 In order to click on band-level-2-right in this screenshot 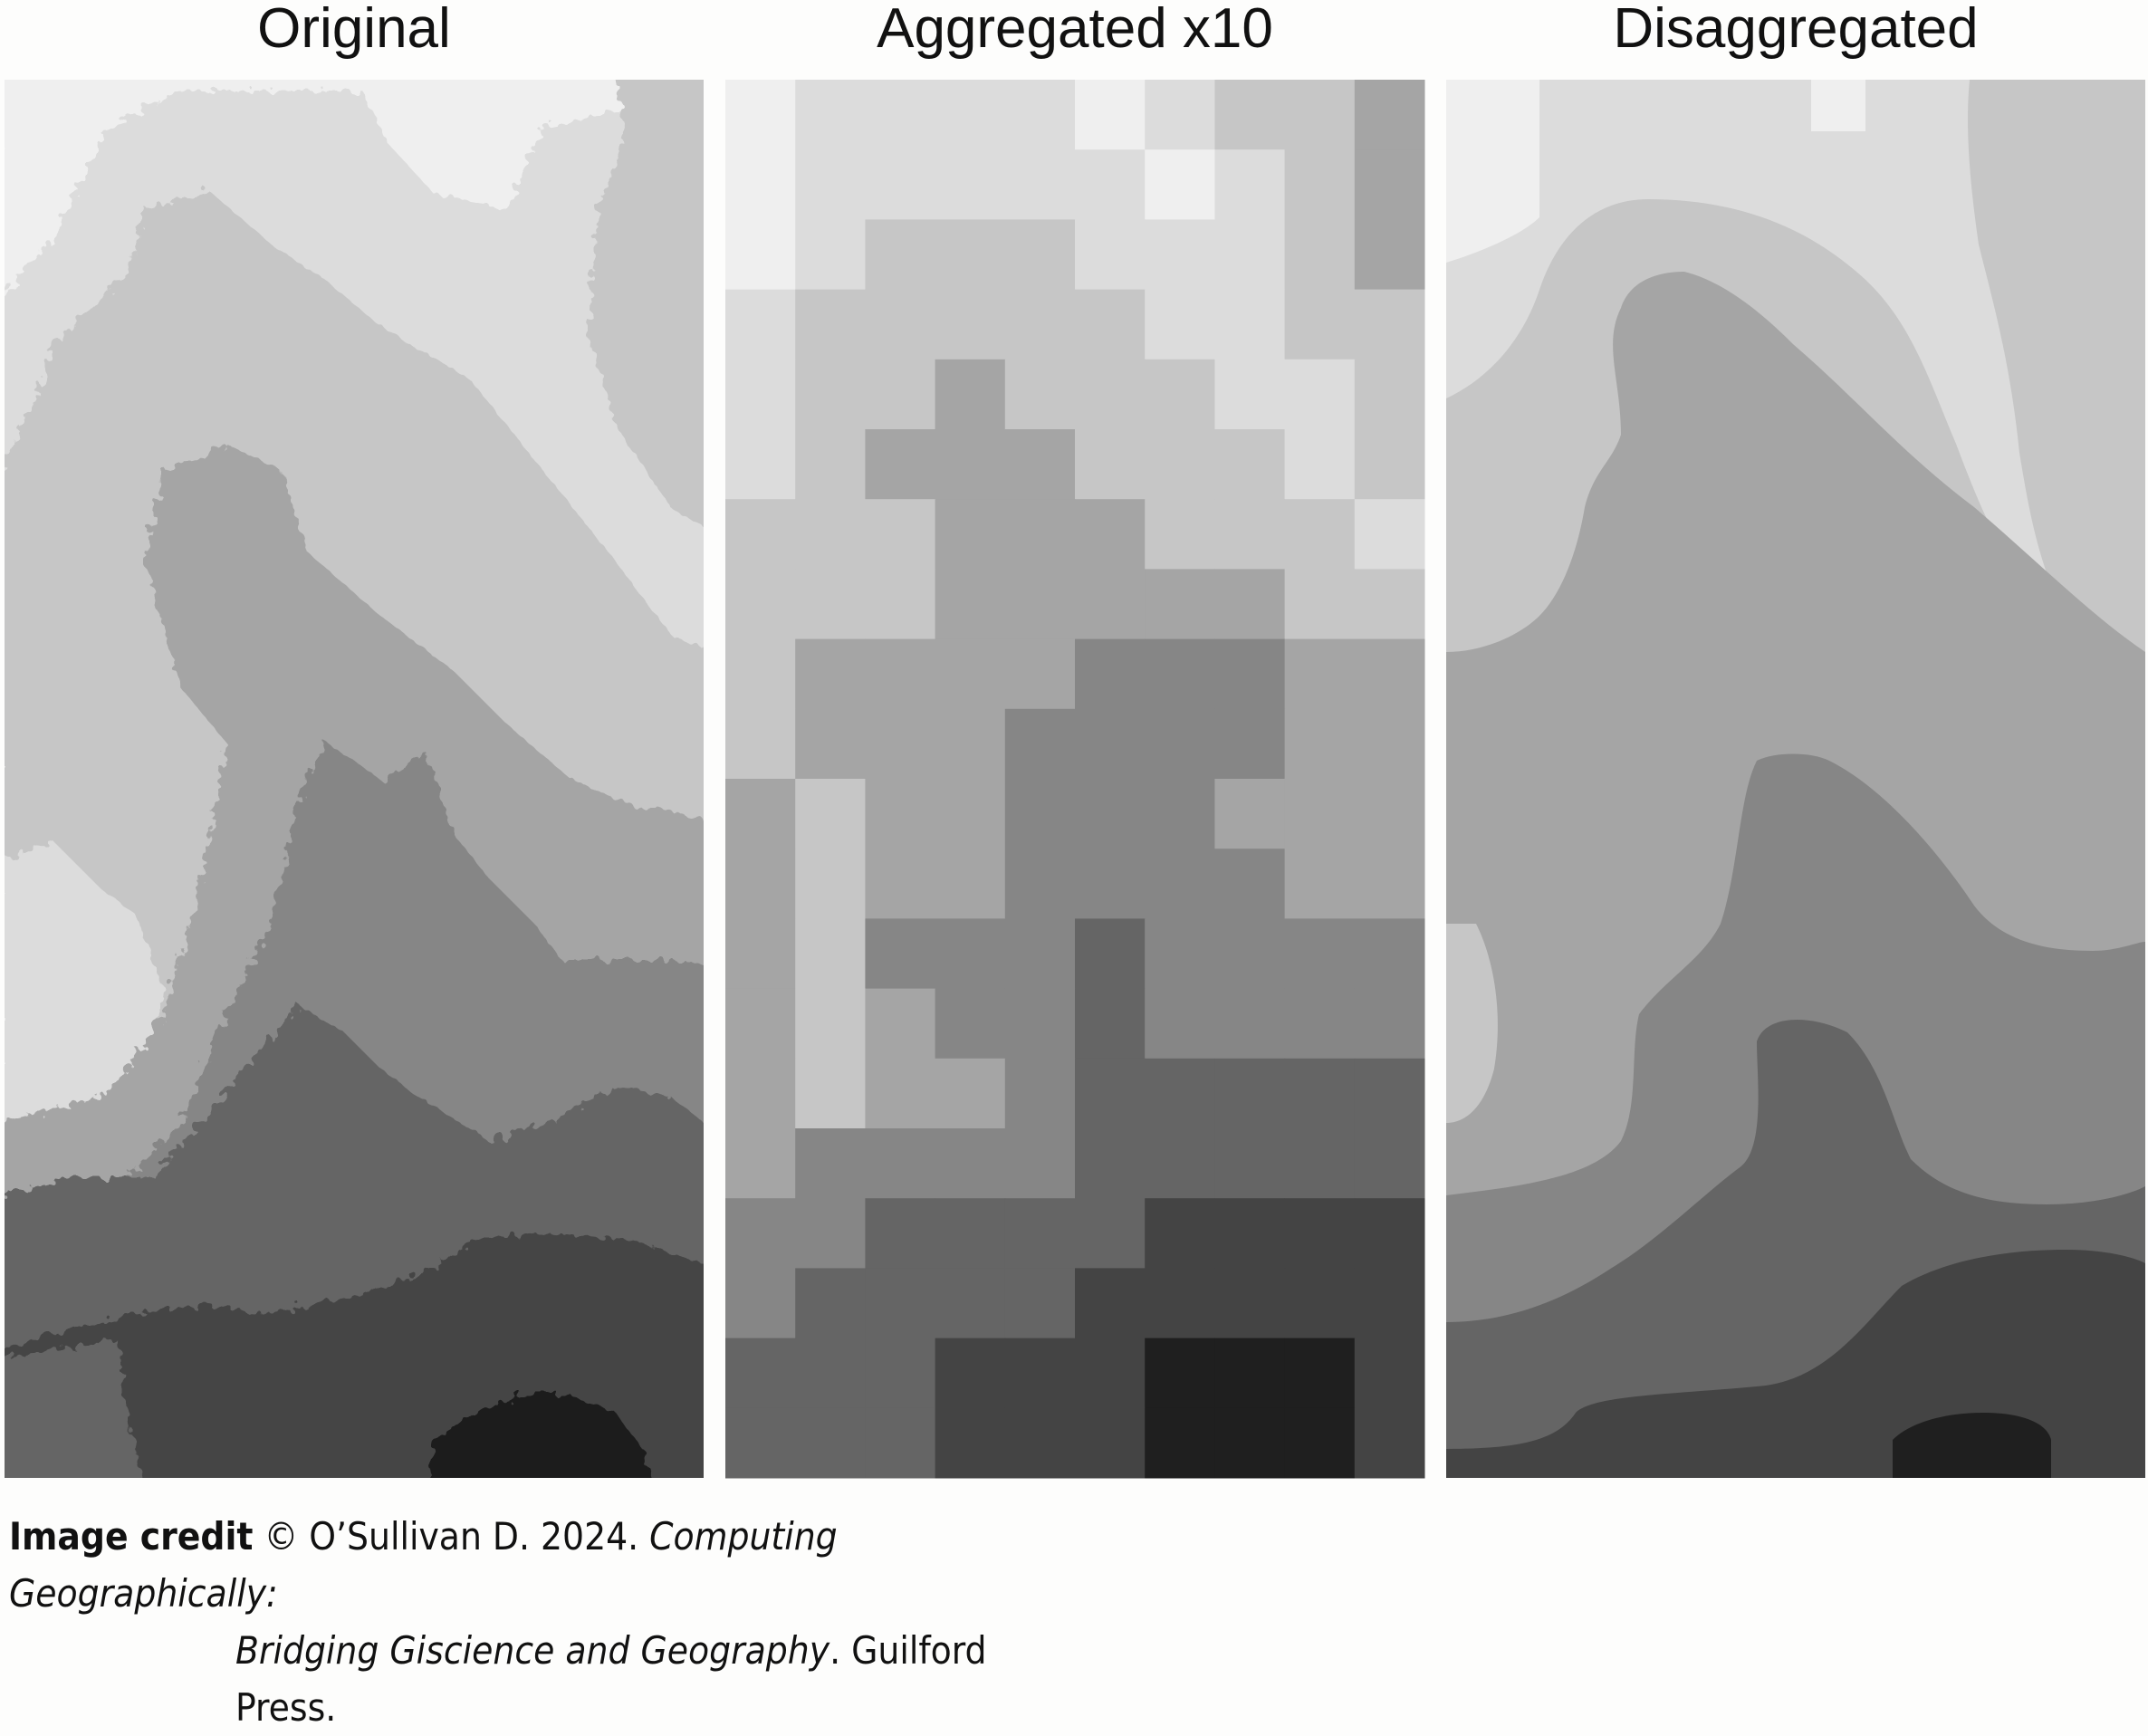, I will do `click(2056, 379)`.